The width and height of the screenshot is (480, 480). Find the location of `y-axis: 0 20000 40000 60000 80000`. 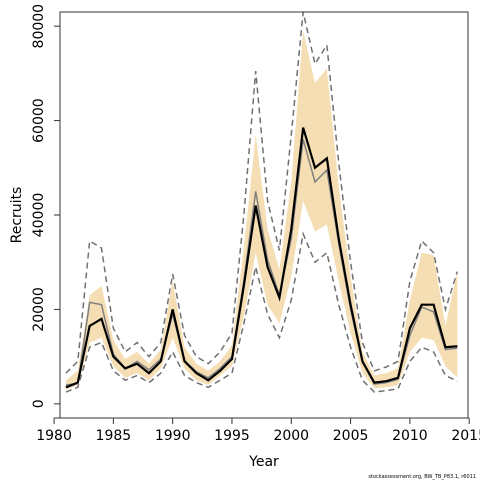

y-axis: 0 20000 40000 60000 80000 is located at coordinates (46, 206).